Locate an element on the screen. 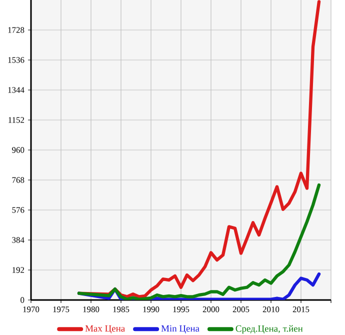  x-tick-label: 1980 is located at coordinates (91, 309).